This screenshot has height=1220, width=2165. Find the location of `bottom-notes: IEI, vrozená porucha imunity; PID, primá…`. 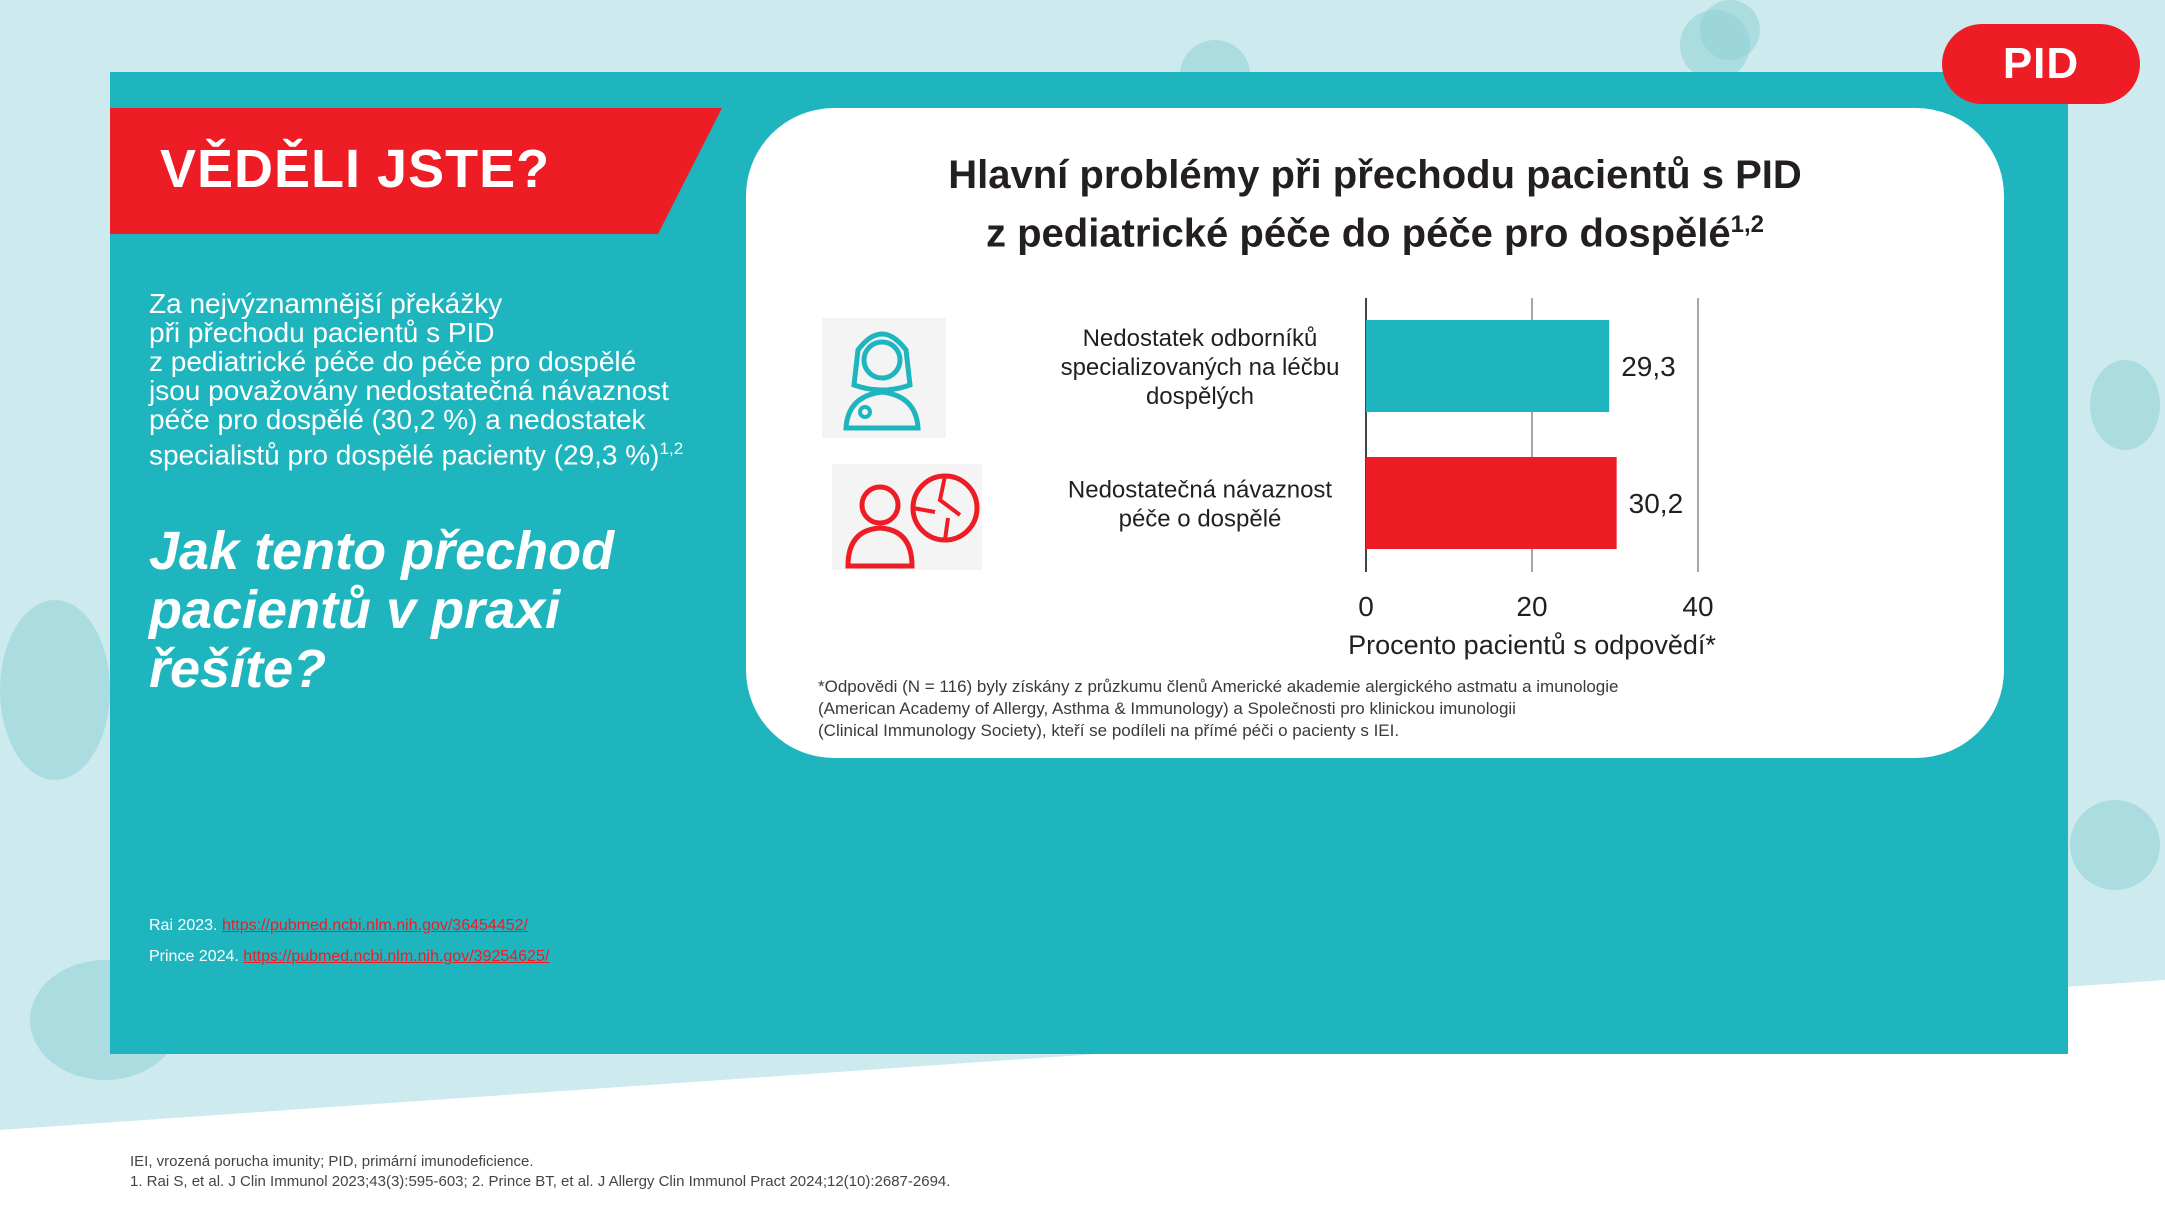

bottom-notes: IEI, vrozená porucha imunity; PID, primá… is located at coordinates (540, 1172).